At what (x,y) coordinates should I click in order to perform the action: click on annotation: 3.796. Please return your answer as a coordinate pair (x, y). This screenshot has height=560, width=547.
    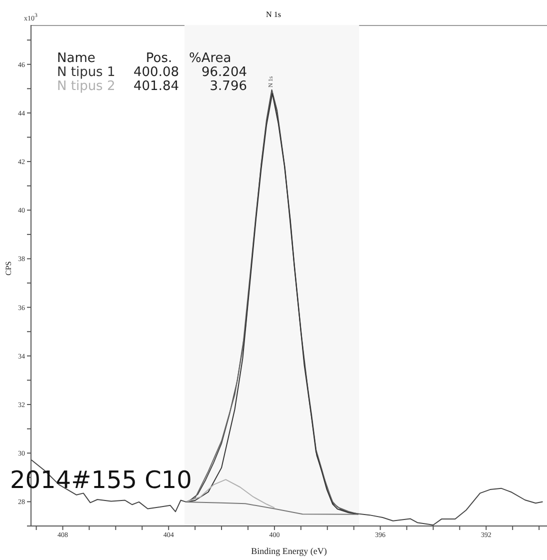
    Looking at the image, I should click on (227, 86).